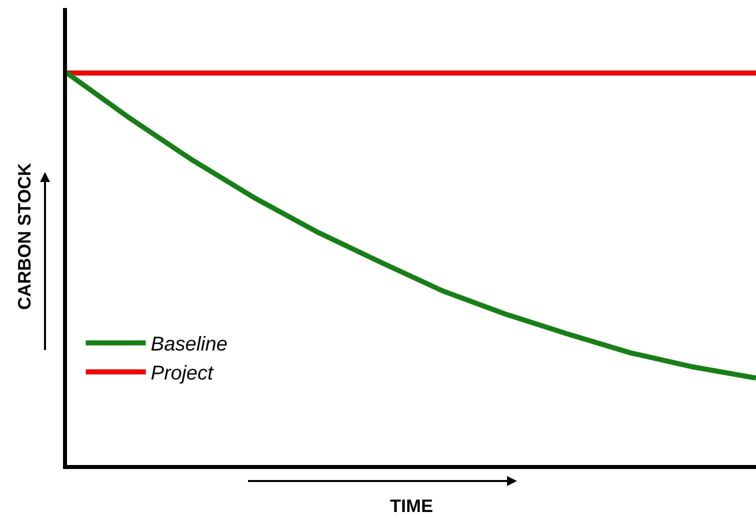 The image size is (756, 519). Describe the element at coordinates (182, 373) in the screenshot. I see `legend-label: Project` at that location.